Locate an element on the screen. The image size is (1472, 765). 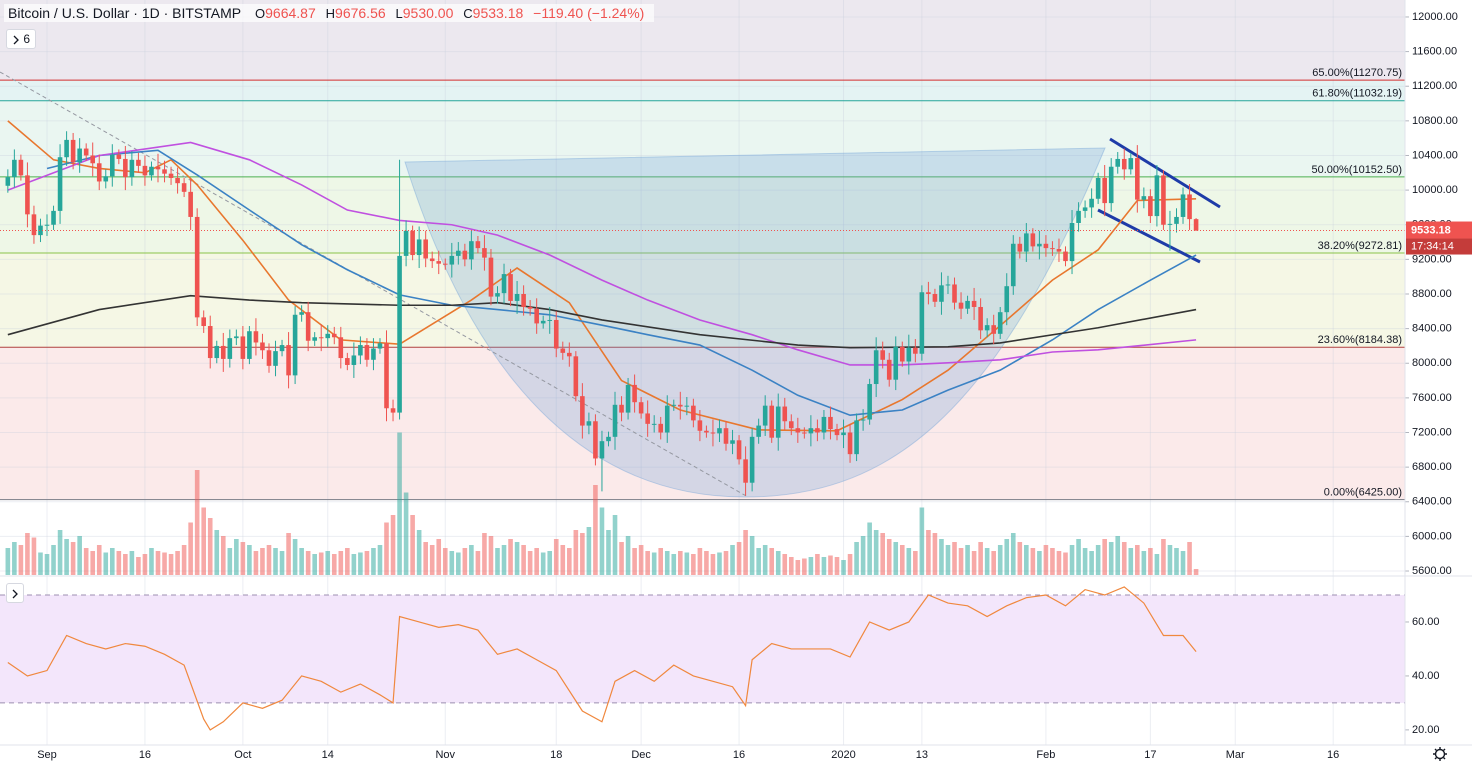
gear-ring is located at coordinates (1440, 754).